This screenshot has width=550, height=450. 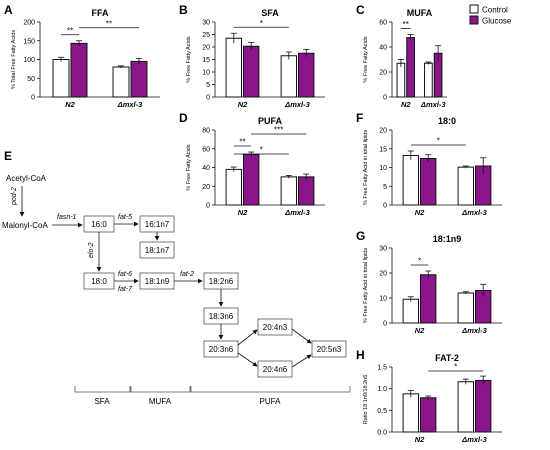 I want to click on enzyme-pod-2: pod-2, so click(x=14, y=196).